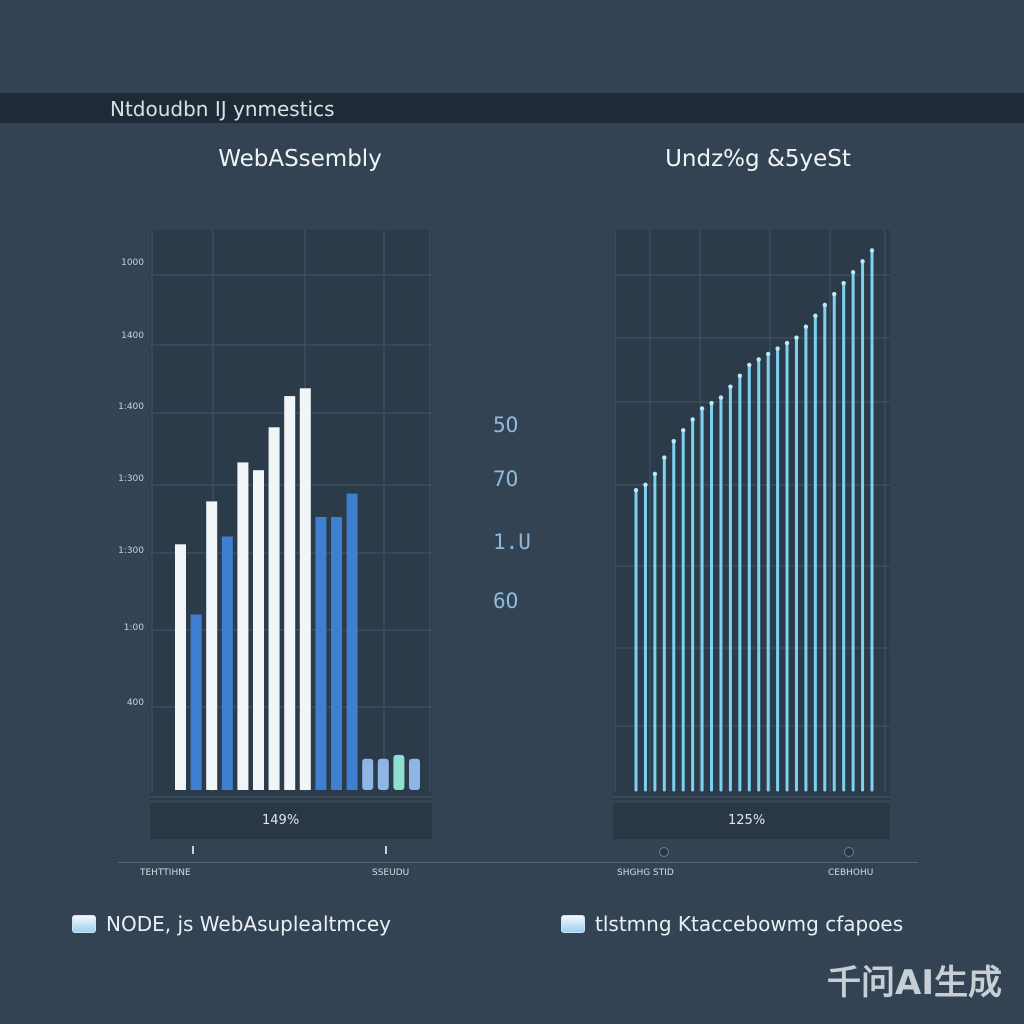 The image size is (1024, 1024). I want to click on watermark: 千问AI生成, so click(914, 983).